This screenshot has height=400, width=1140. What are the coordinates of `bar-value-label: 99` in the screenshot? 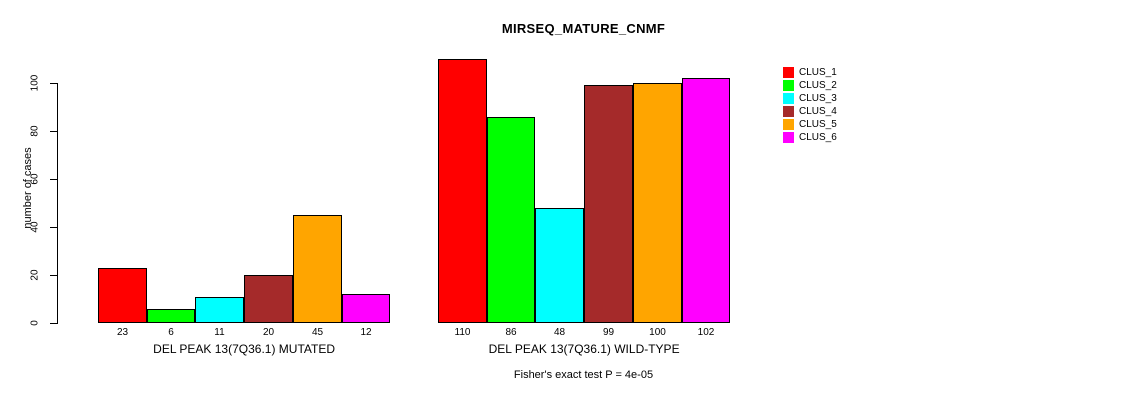 It's located at (608, 332).